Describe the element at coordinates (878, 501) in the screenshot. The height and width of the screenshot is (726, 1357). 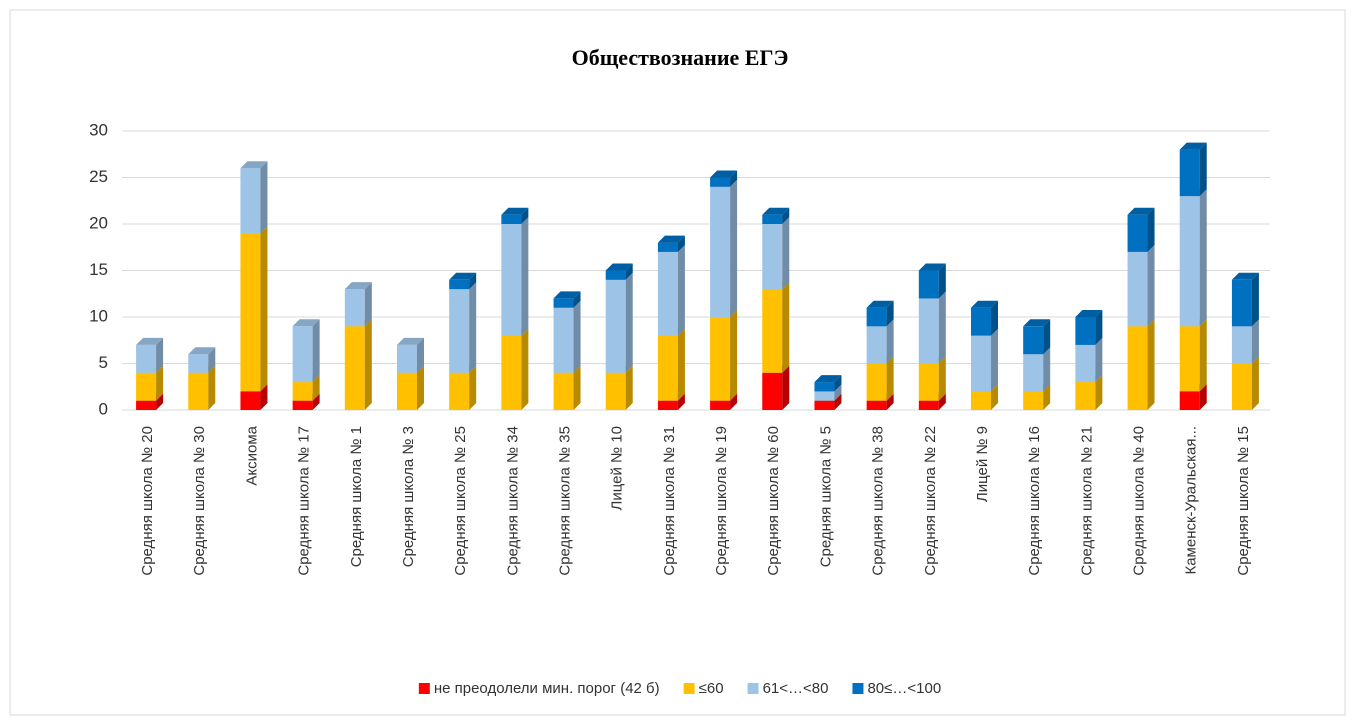
I see `x-tick-label: Средняя школа № 38` at that location.